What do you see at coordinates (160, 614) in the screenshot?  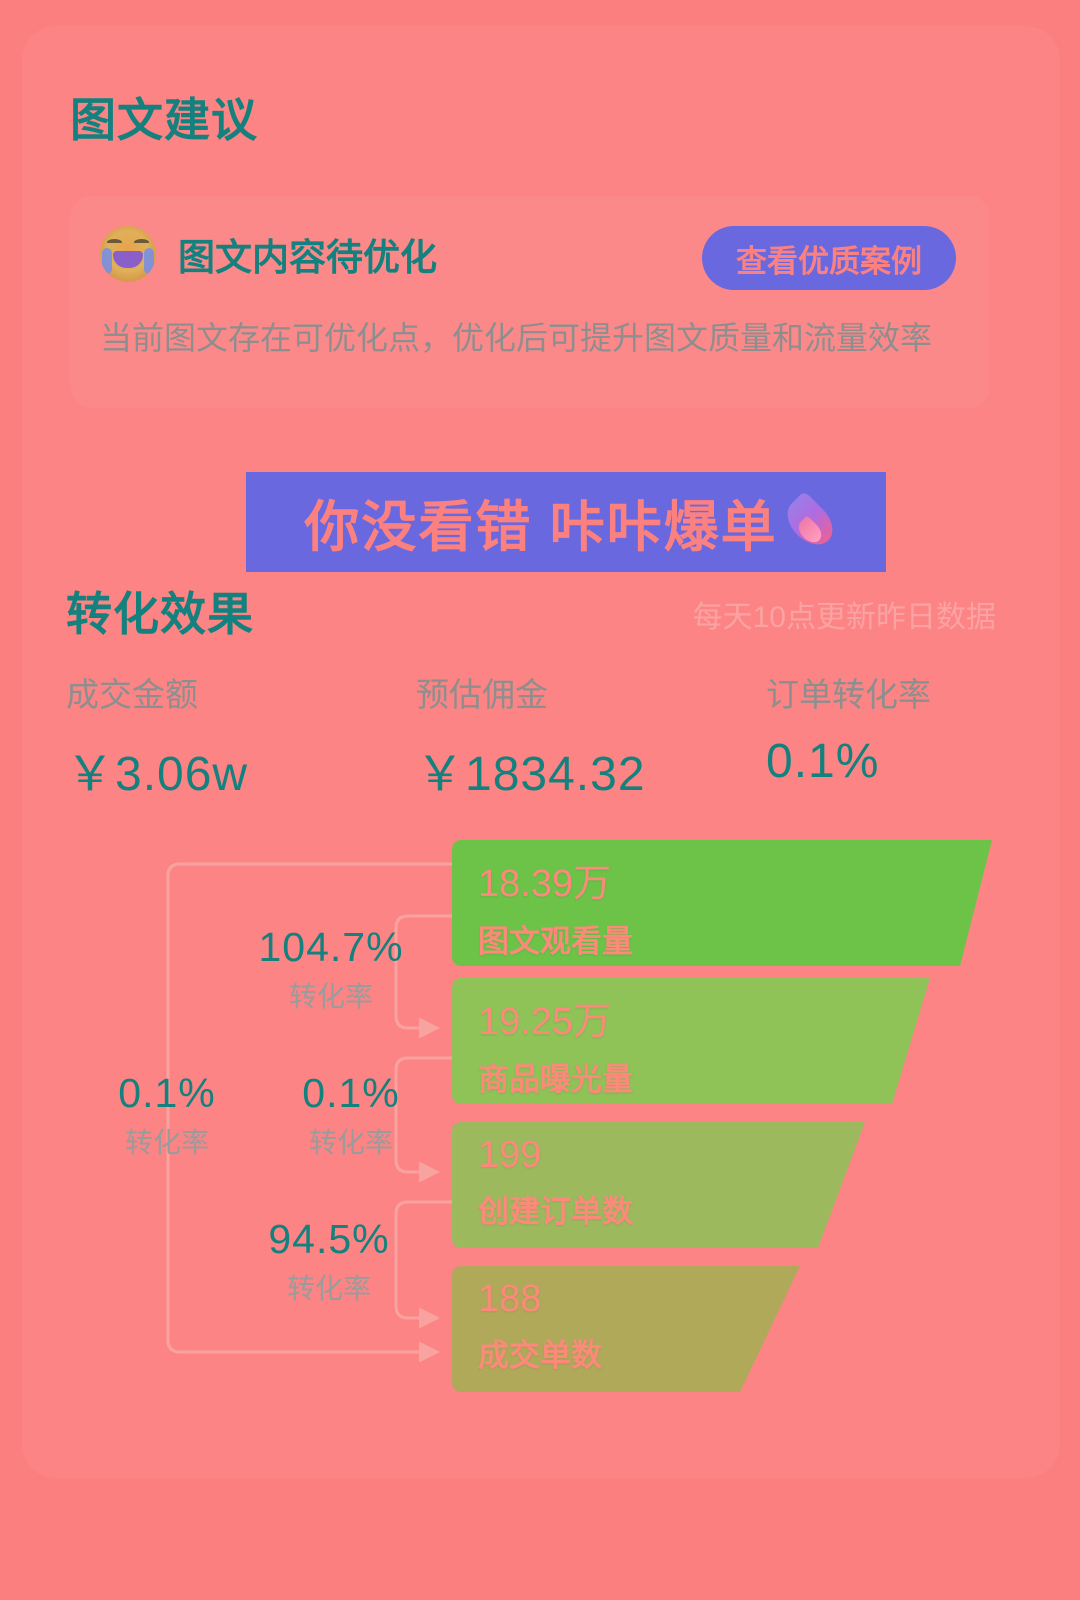 I see `section-title-zhuanhua: 转化效果` at bounding box center [160, 614].